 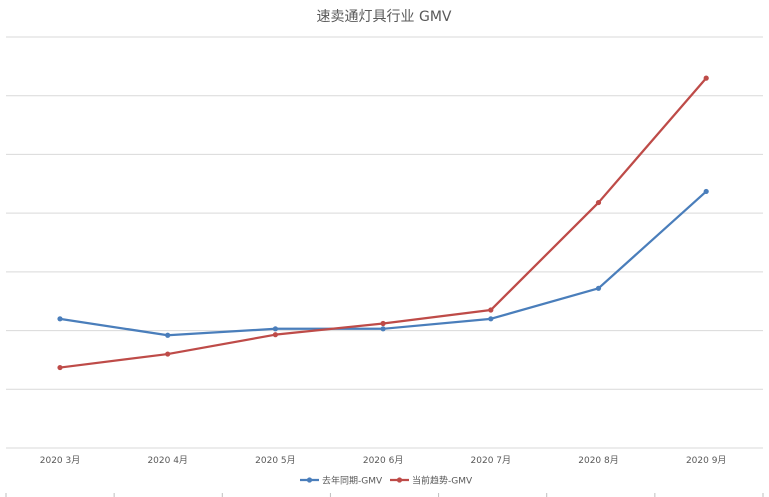 What do you see at coordinates (275, 460) in the screenshot?
I see `x-tick-label: 2020 5月` at bounding box center [275, 460].